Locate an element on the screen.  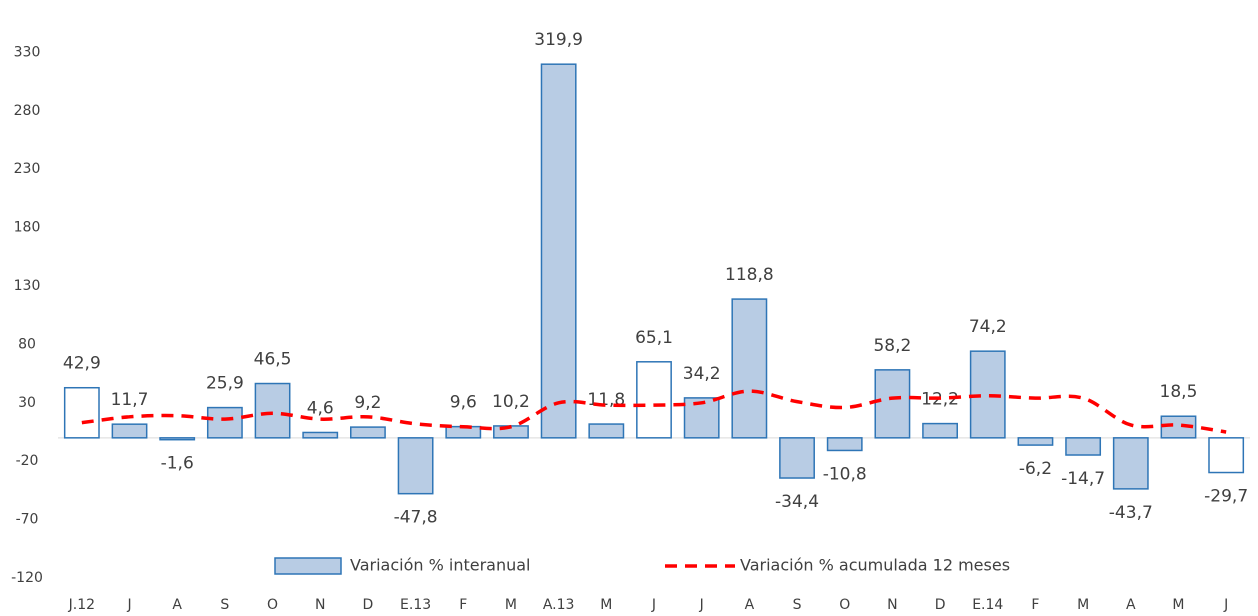
y-tick-label: -70 is located at coordinates (27, 520).